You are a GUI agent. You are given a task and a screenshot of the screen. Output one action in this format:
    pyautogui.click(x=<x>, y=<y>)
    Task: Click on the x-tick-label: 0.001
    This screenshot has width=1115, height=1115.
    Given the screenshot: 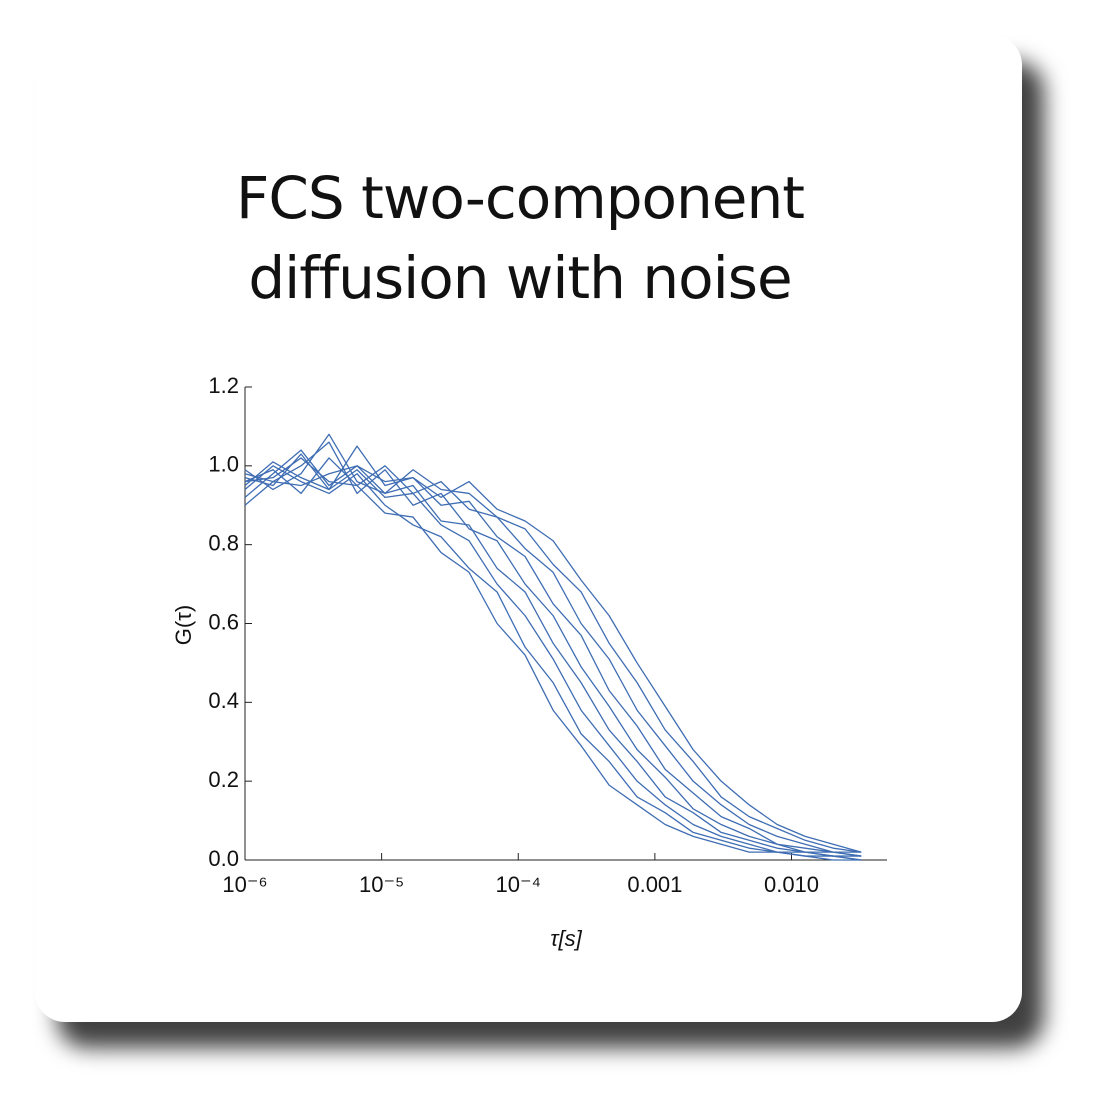 What is the action you would take?
    pyautogui.click(x=654, y=884)
    